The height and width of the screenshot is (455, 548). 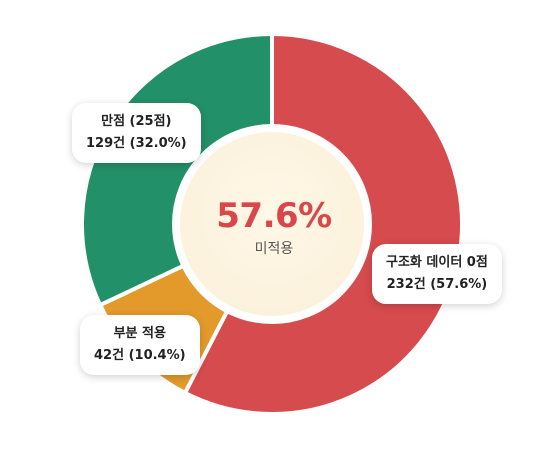 What do you see at coordinates (136, 133) in the screenshot?
I see `slice-label-full-score: 만점 (25점) 129건 (32.0%)` at bounding box center [136, 133].